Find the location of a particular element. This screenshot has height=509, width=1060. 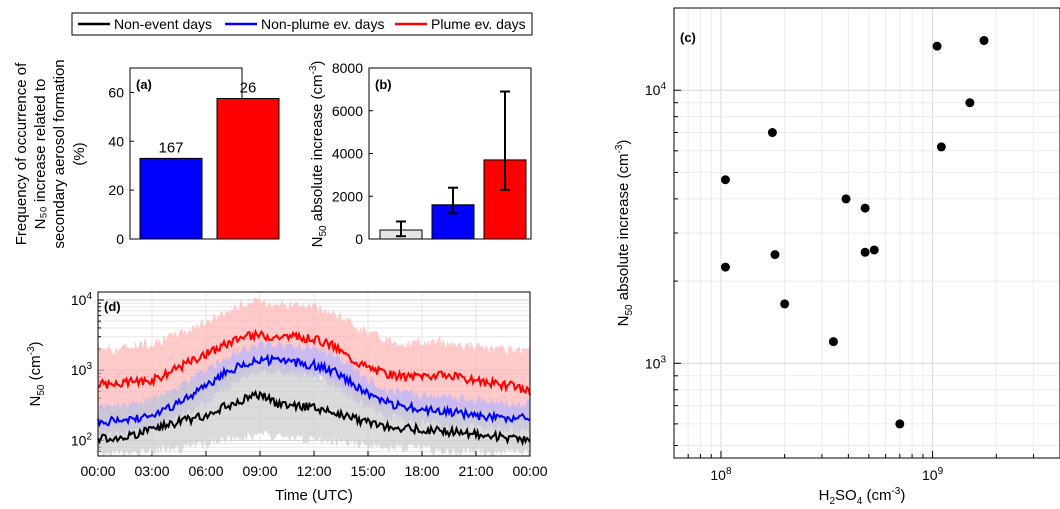

panel-a-ylabel-line: secondary aerosol formation is located at coordinates (59, 153).